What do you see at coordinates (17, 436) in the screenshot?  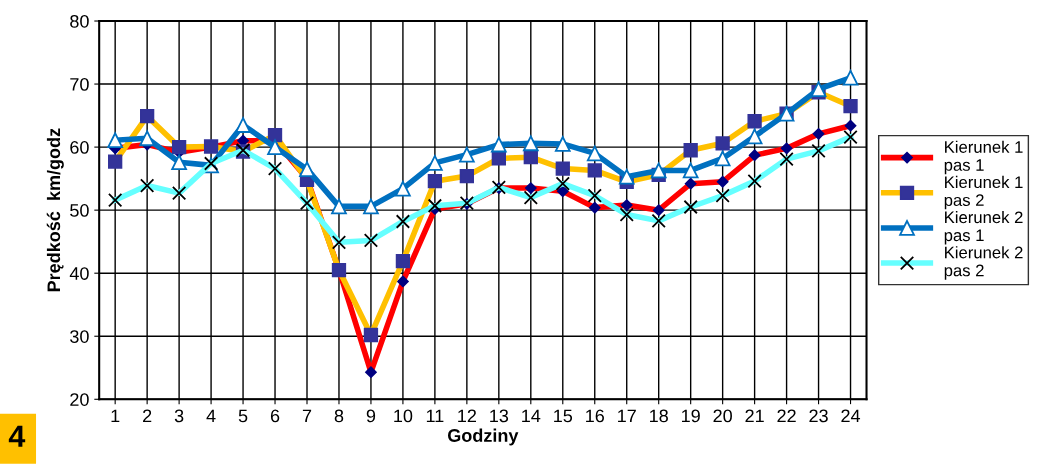 I see `text: 4` at bounding box center [17, 436].